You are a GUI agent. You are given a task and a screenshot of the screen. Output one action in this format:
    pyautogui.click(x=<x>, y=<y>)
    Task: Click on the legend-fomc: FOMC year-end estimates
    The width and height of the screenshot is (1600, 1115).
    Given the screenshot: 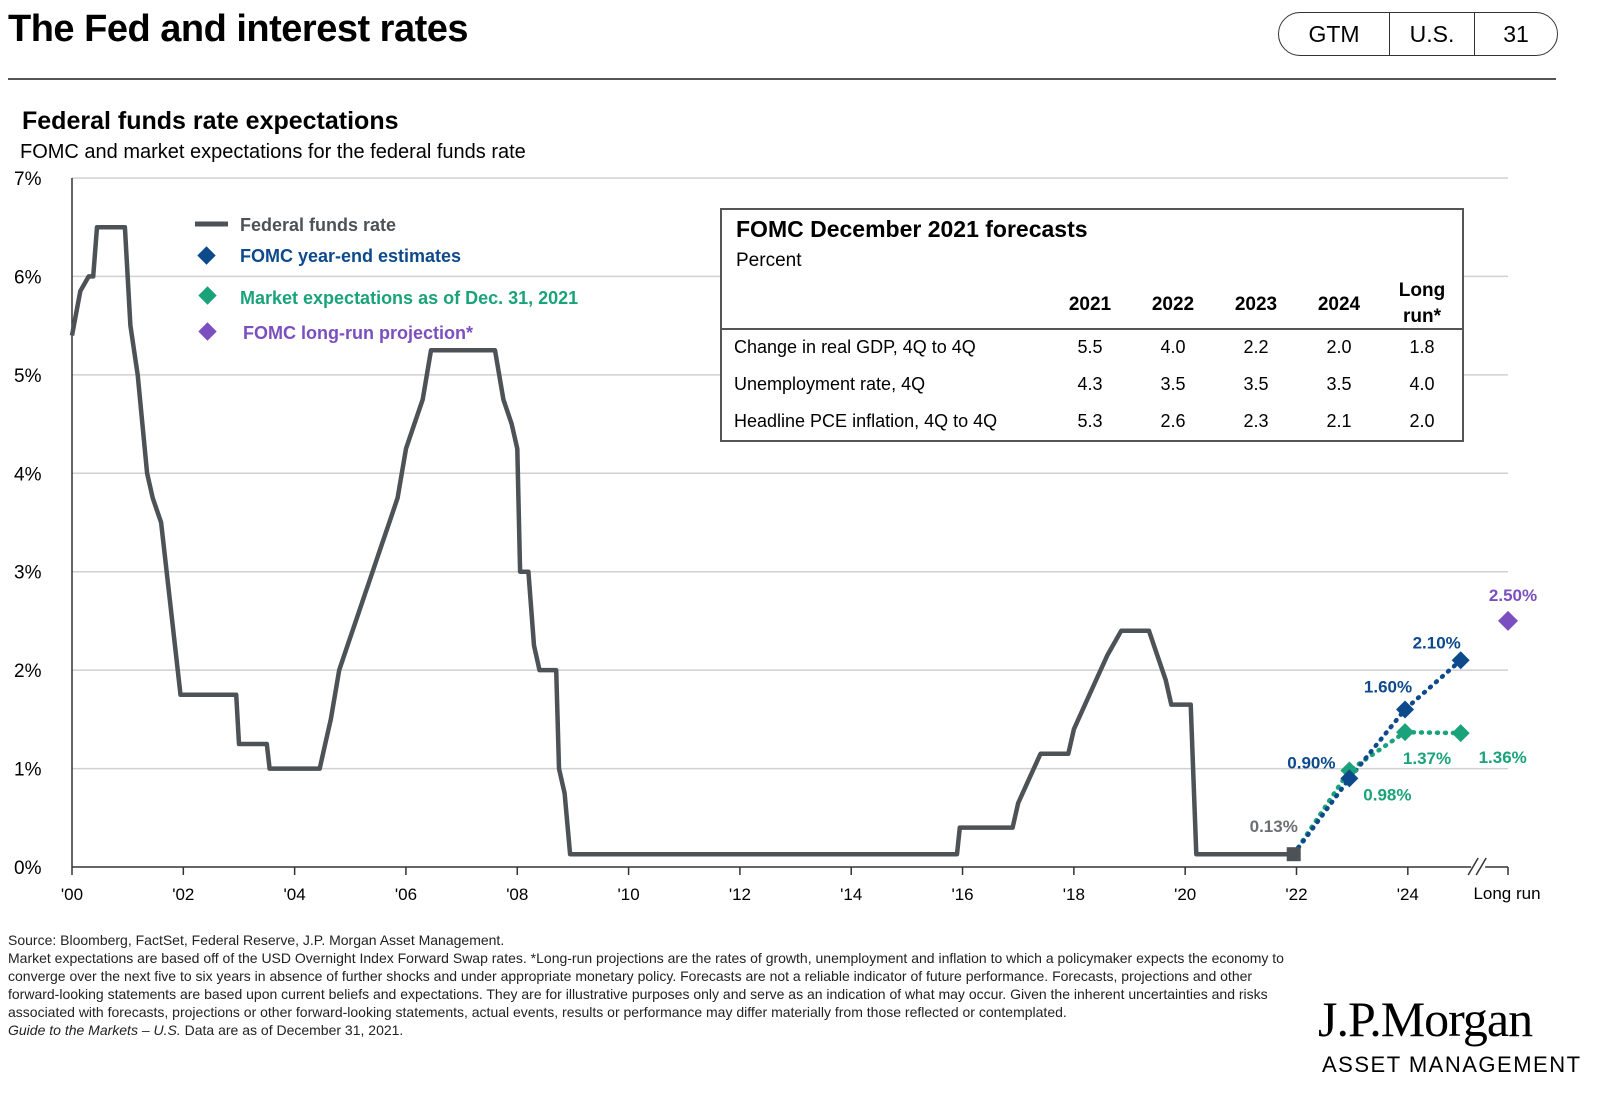 What is the action you would take?
    pyautogui.click(x=350, y=256)
    